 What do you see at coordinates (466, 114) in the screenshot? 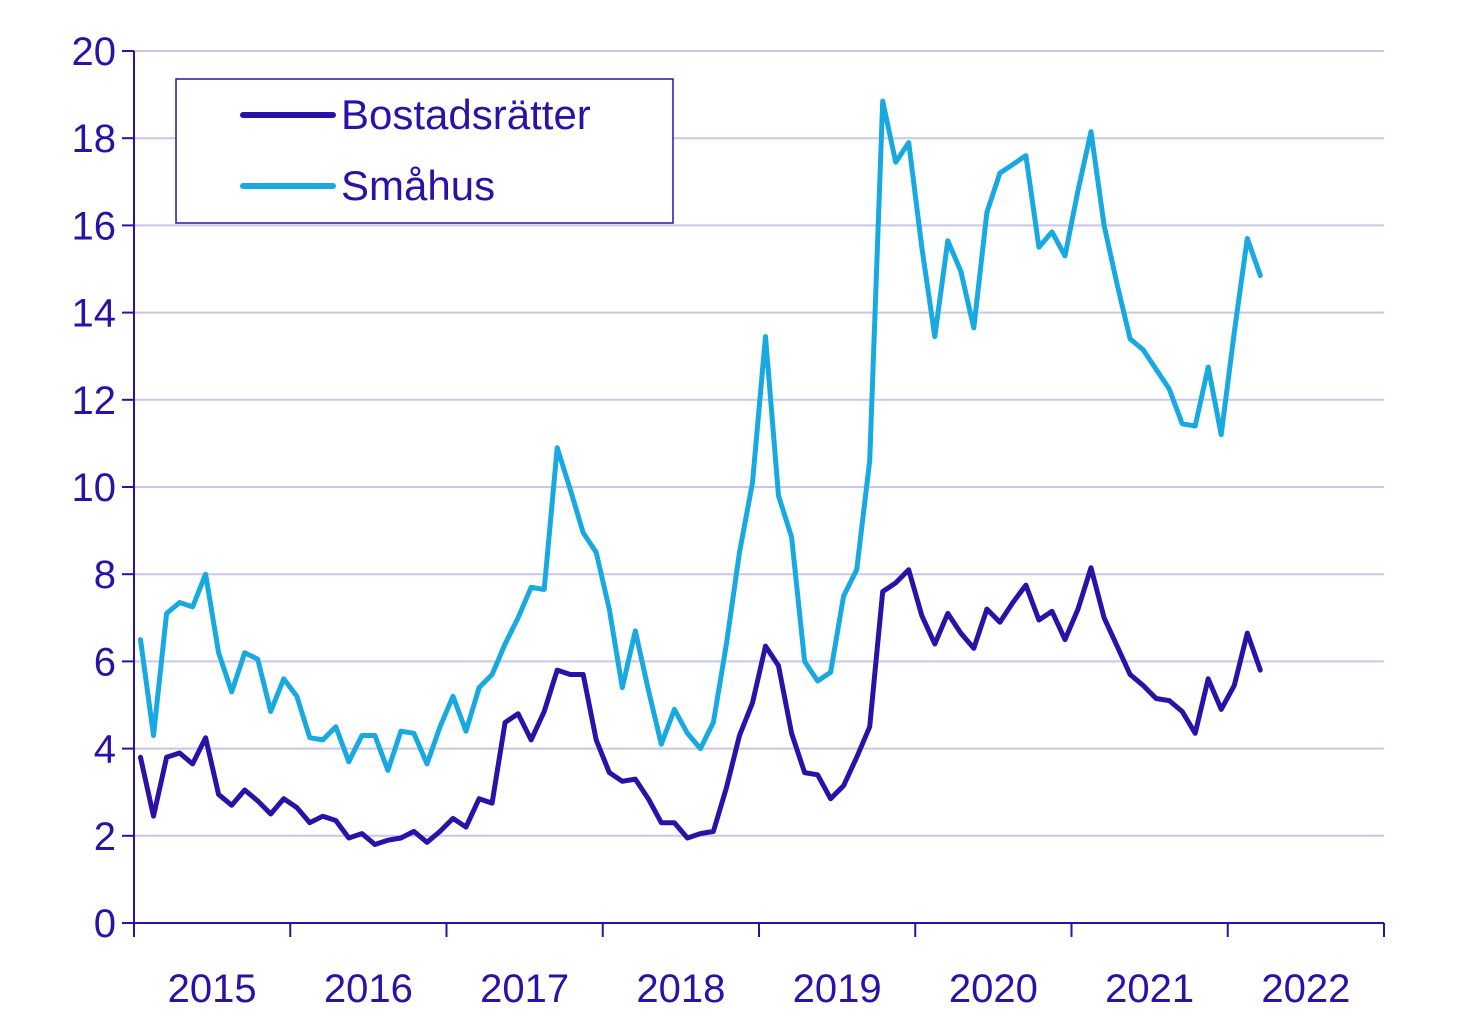
I see `legend-label-bostadsratter: Bostadsrätter` at bounding box center [466, 114].